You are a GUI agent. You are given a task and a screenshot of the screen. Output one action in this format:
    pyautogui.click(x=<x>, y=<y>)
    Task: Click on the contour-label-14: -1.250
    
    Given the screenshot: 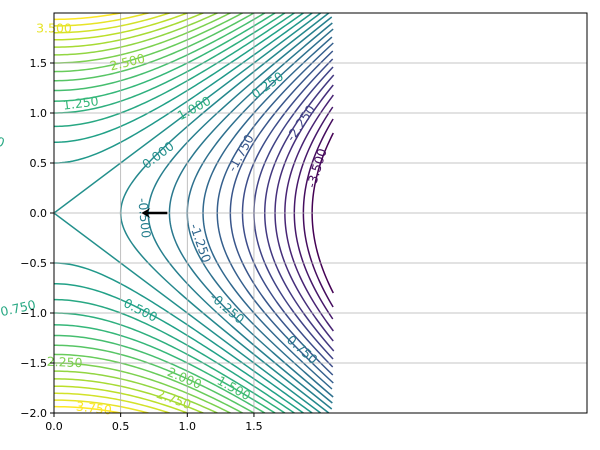 What is the action you would take?
    pyautogui.click(x=200, y=243)
    